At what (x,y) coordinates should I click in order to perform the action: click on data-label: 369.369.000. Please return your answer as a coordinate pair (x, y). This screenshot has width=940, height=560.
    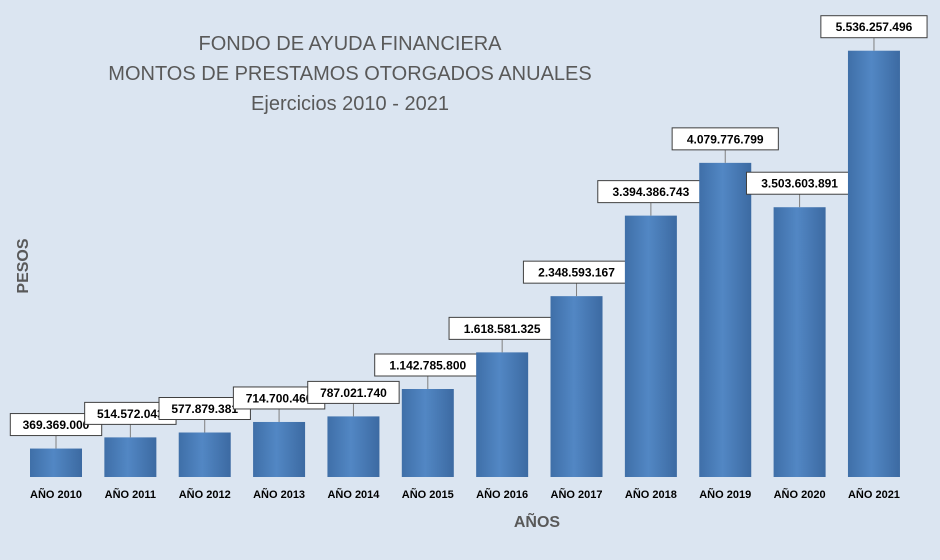
    Looking at the image, I should click on (56, 425).